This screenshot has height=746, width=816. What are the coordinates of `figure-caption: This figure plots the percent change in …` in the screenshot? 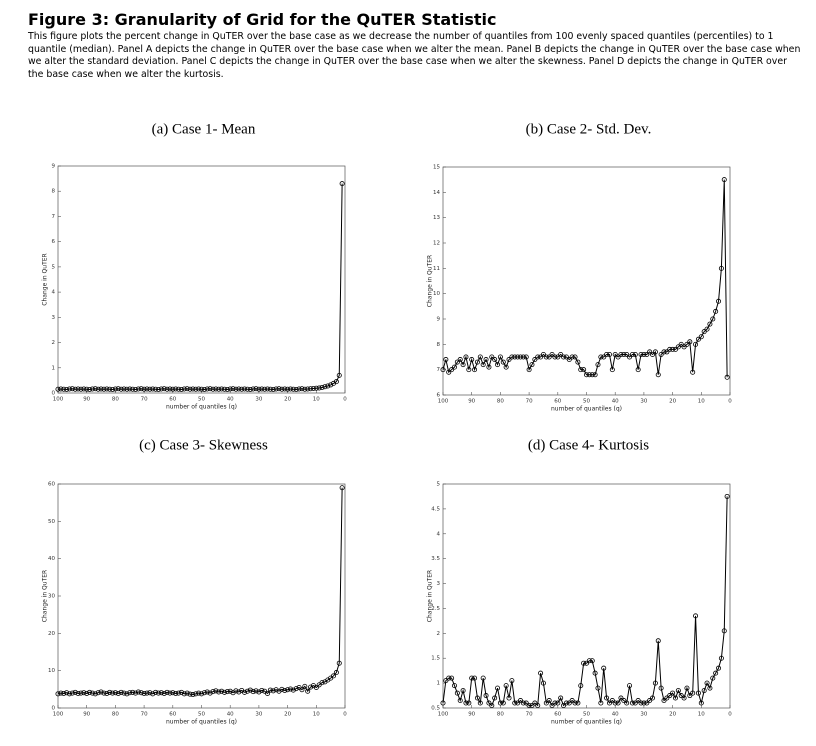 It's located at (414, 55).